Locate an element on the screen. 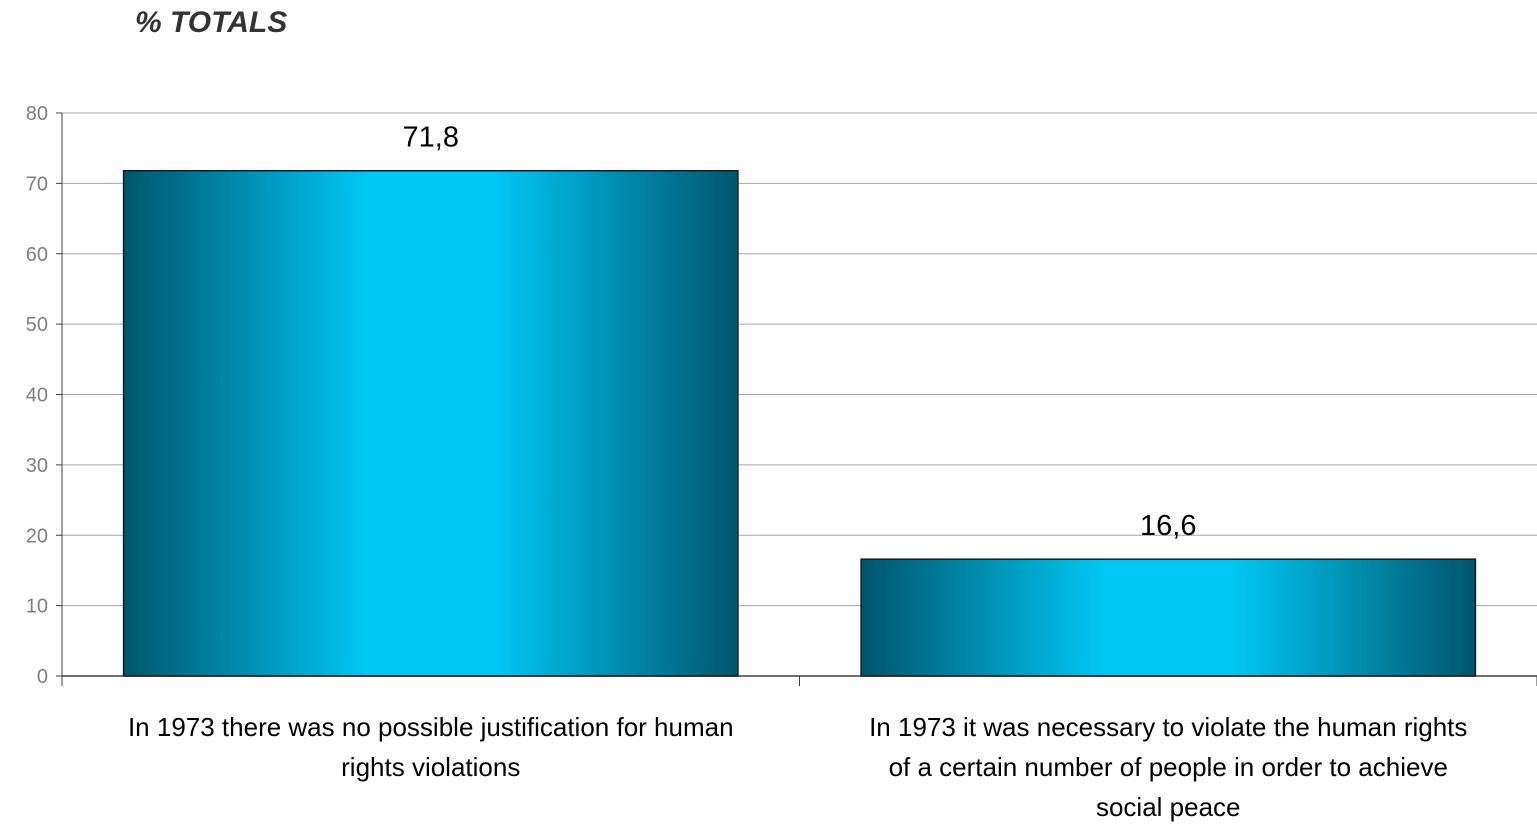  chart-title: % TOTALS is located at coordinates (211, 22).